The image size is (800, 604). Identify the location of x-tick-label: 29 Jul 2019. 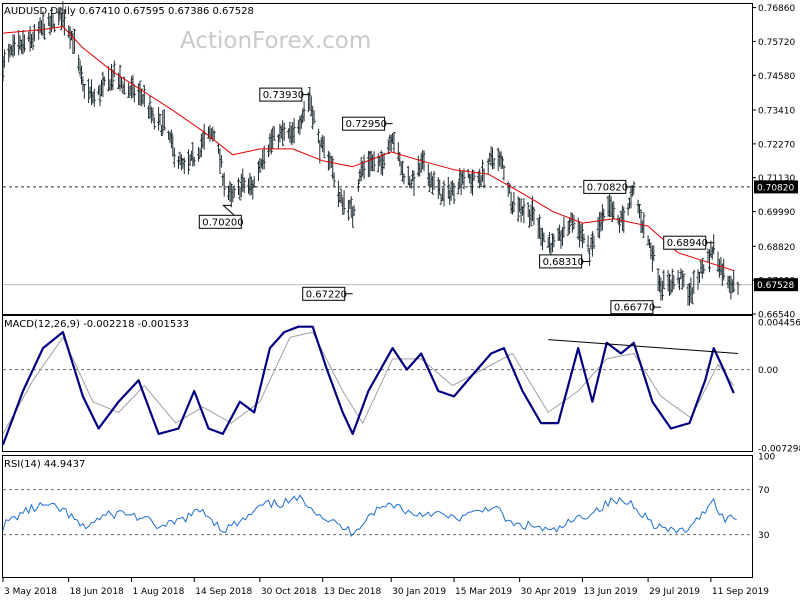
(674, 592).